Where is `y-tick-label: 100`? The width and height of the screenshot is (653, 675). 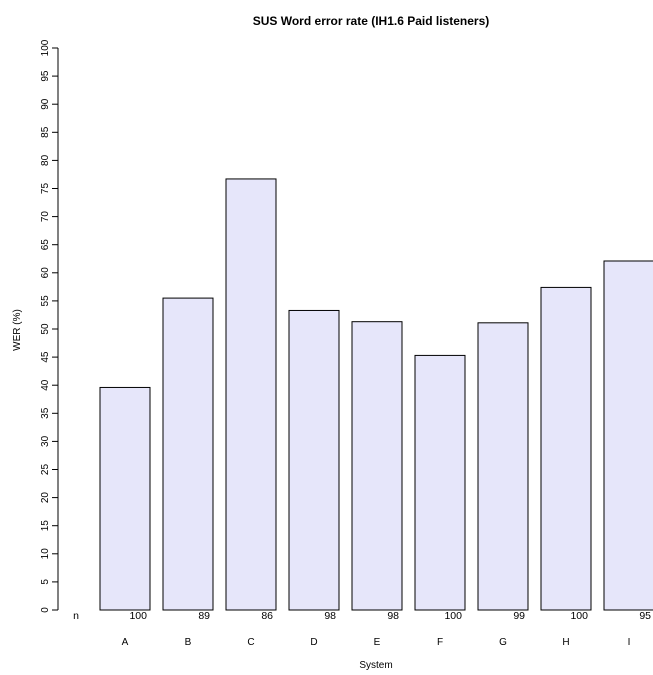
y-tick-label: 100 is located at coordinates (45, 47).